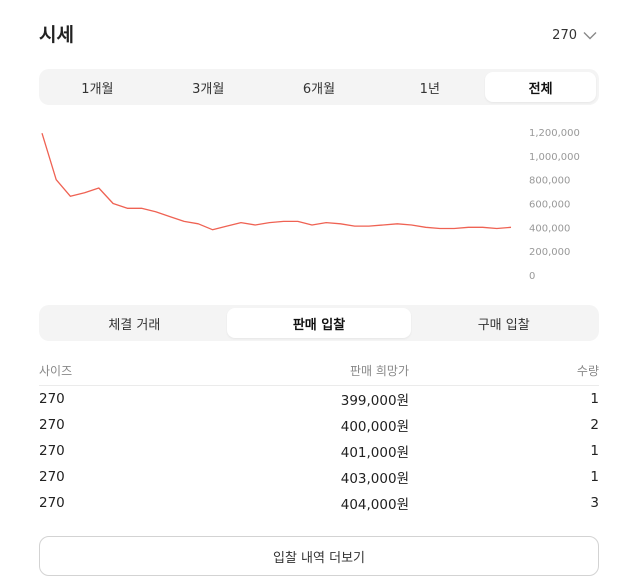 Image resolution: width=619 pixels, height=583 pixels. I want to click on y-tick-label: 400,000, so click(549, 228).